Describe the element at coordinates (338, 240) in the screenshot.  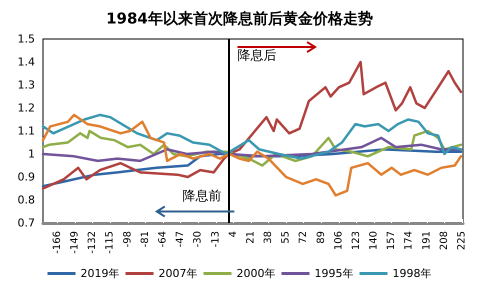
I see `x-tick-label: 106` at that location.